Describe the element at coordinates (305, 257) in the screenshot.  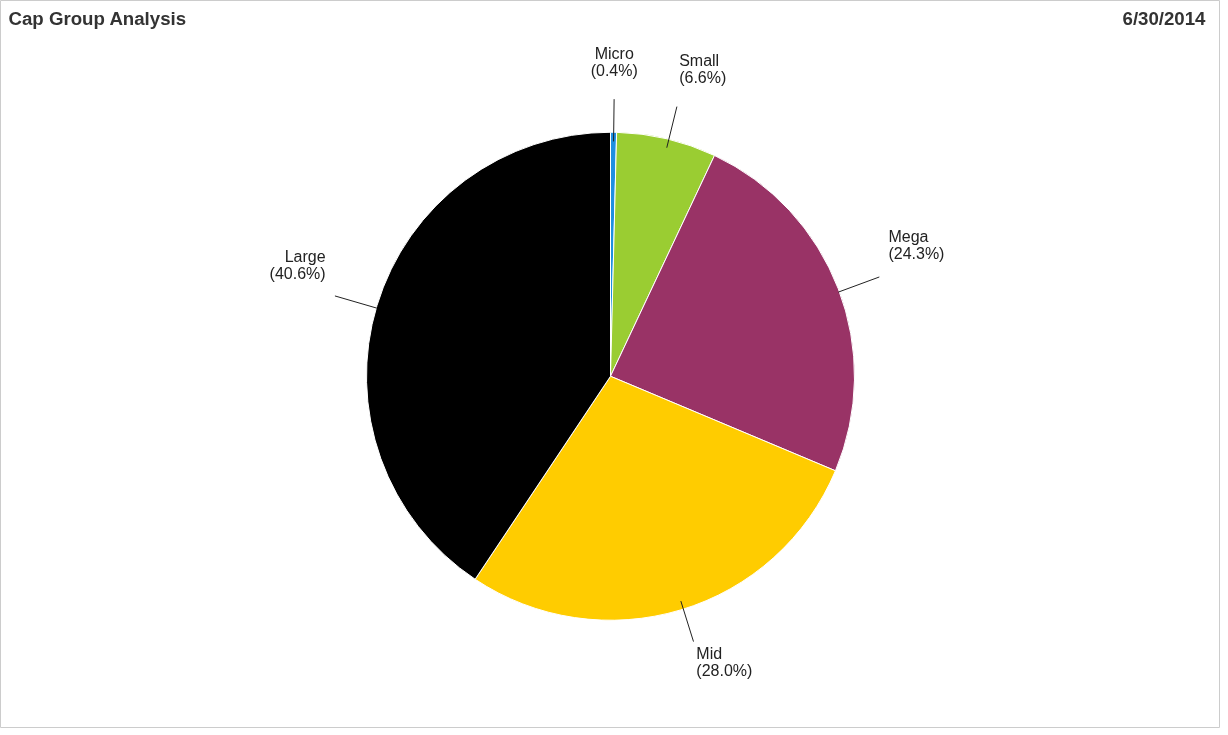
I see `slice-label: Large` at that location.